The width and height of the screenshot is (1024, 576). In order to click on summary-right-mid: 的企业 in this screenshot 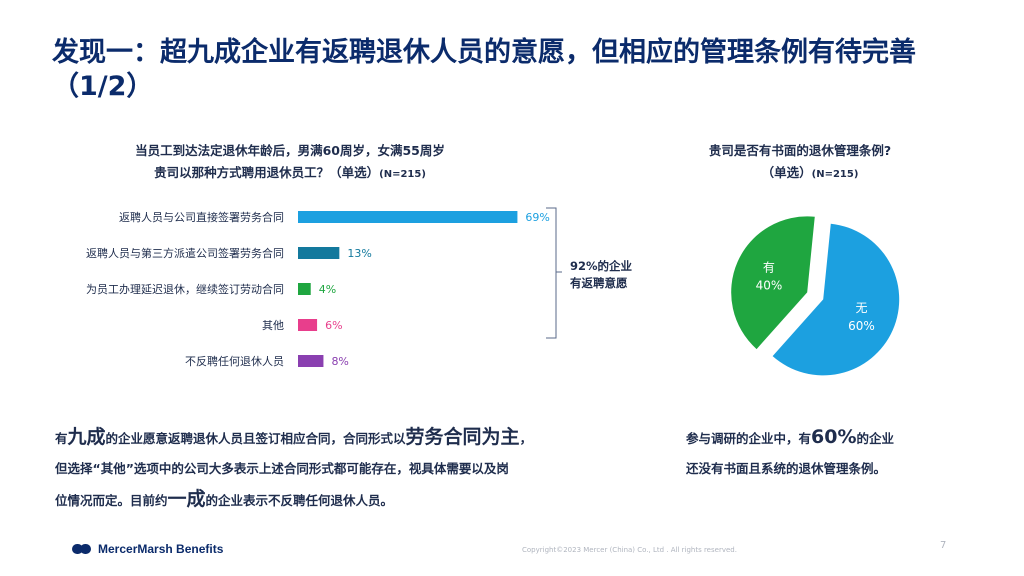, I will do `click(875, 438)`.